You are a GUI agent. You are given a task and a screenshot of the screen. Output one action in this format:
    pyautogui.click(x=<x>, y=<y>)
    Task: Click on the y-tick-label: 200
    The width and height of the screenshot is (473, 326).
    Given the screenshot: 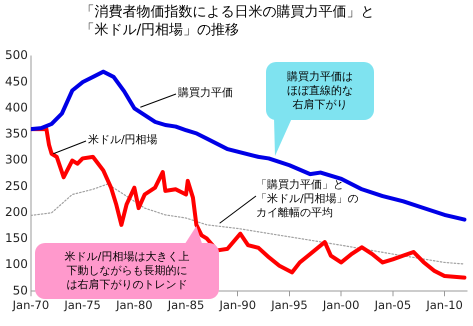 What is the action you would take?
    pyautogui.click(x=16, y=211)
    